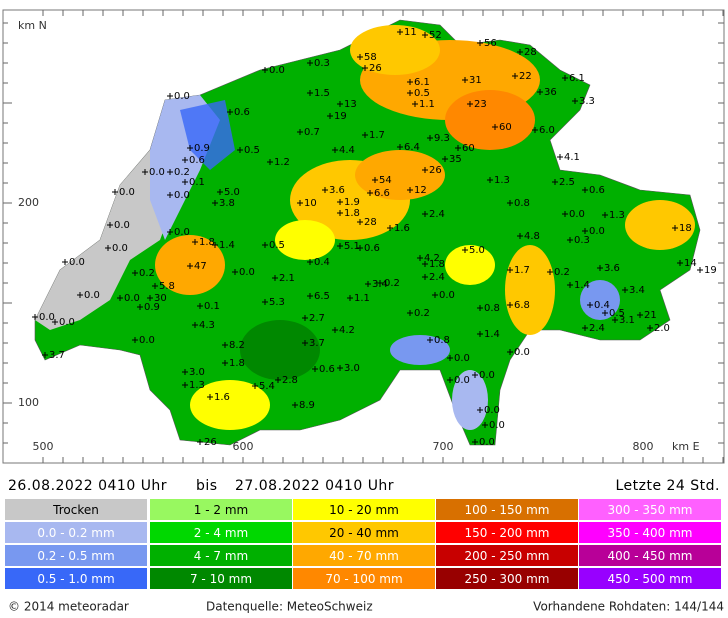  Describe the element at coordinates (307, 405) in the screenshot. I see `station-value: 8.9` at that location.